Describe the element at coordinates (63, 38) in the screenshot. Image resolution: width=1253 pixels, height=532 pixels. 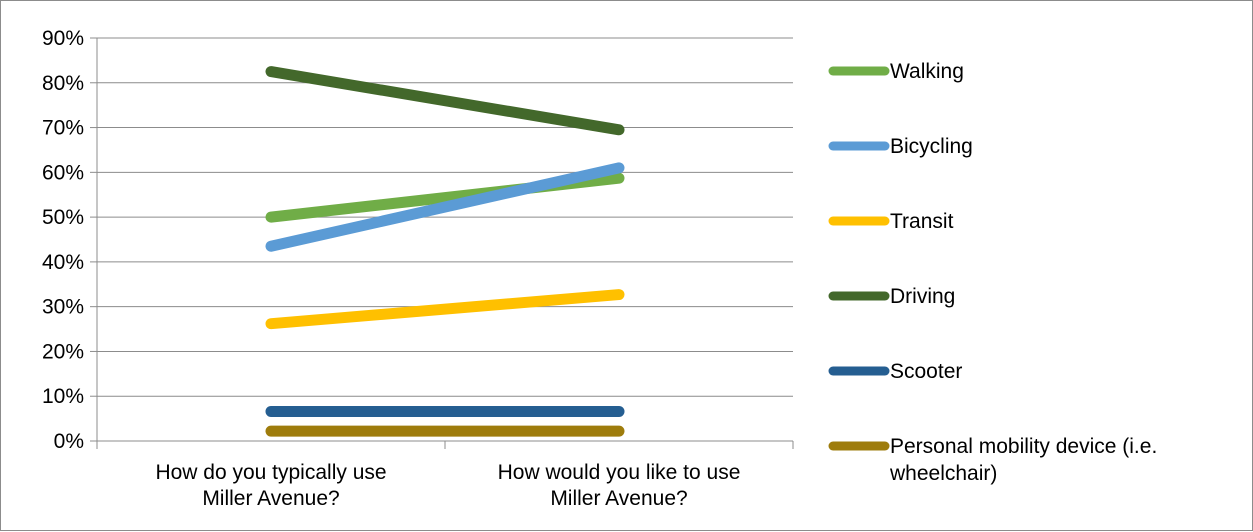
I see `y-tick-label: 90%` at that location.